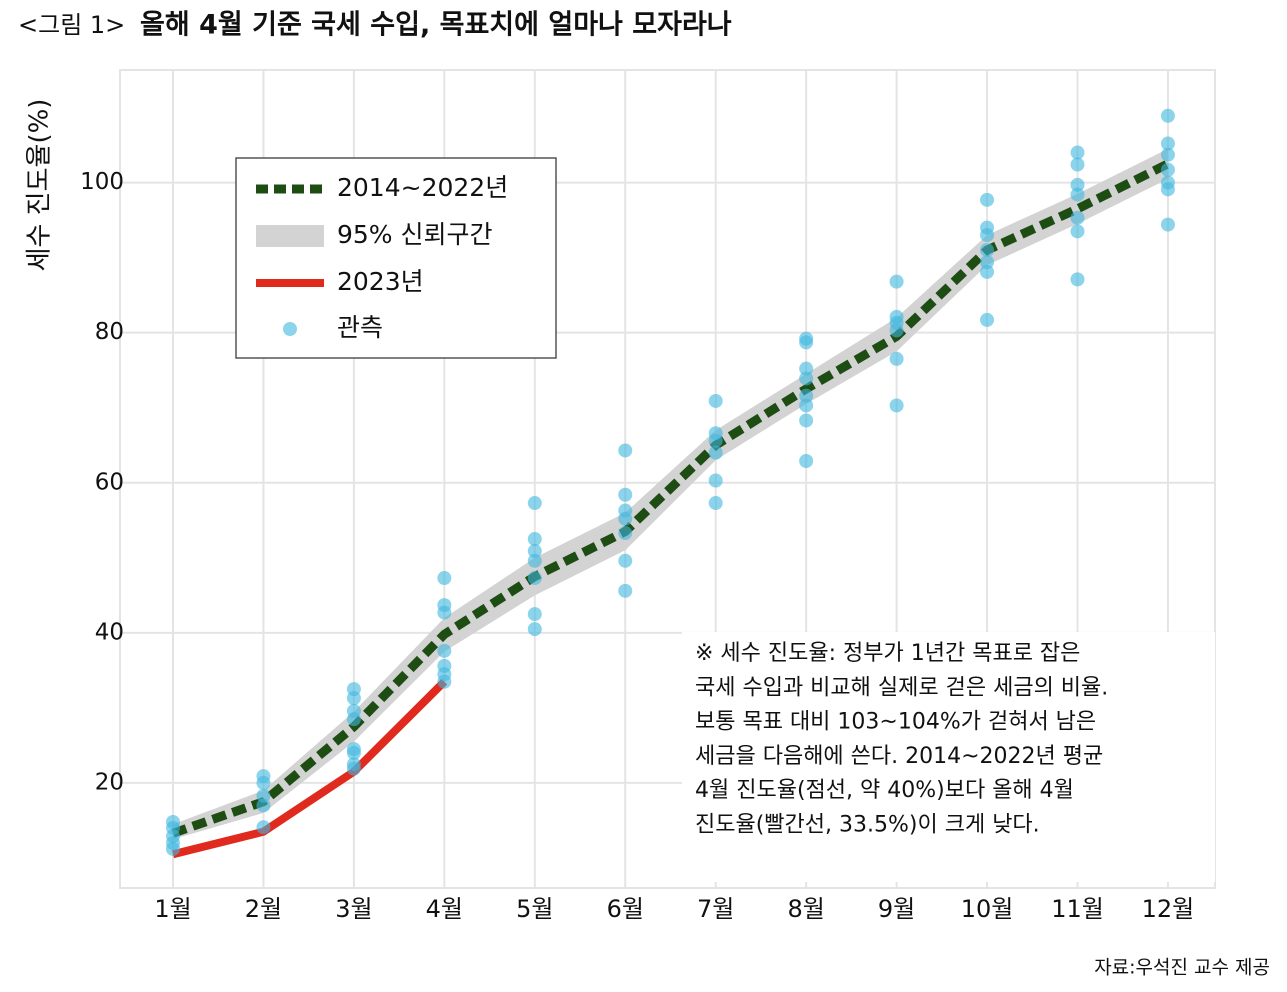  I want to click on legend-label: 2023년, so click(380, 281).